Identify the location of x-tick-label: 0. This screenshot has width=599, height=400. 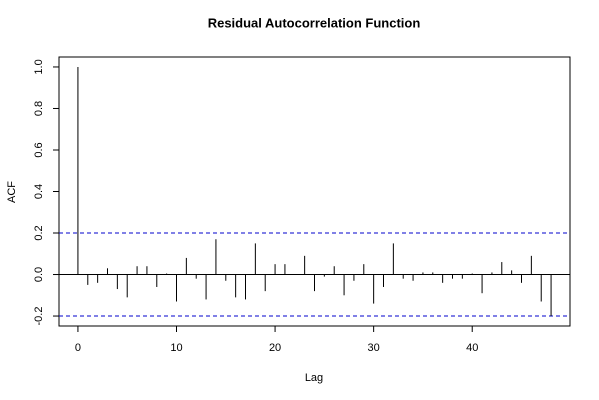
(78, 348).